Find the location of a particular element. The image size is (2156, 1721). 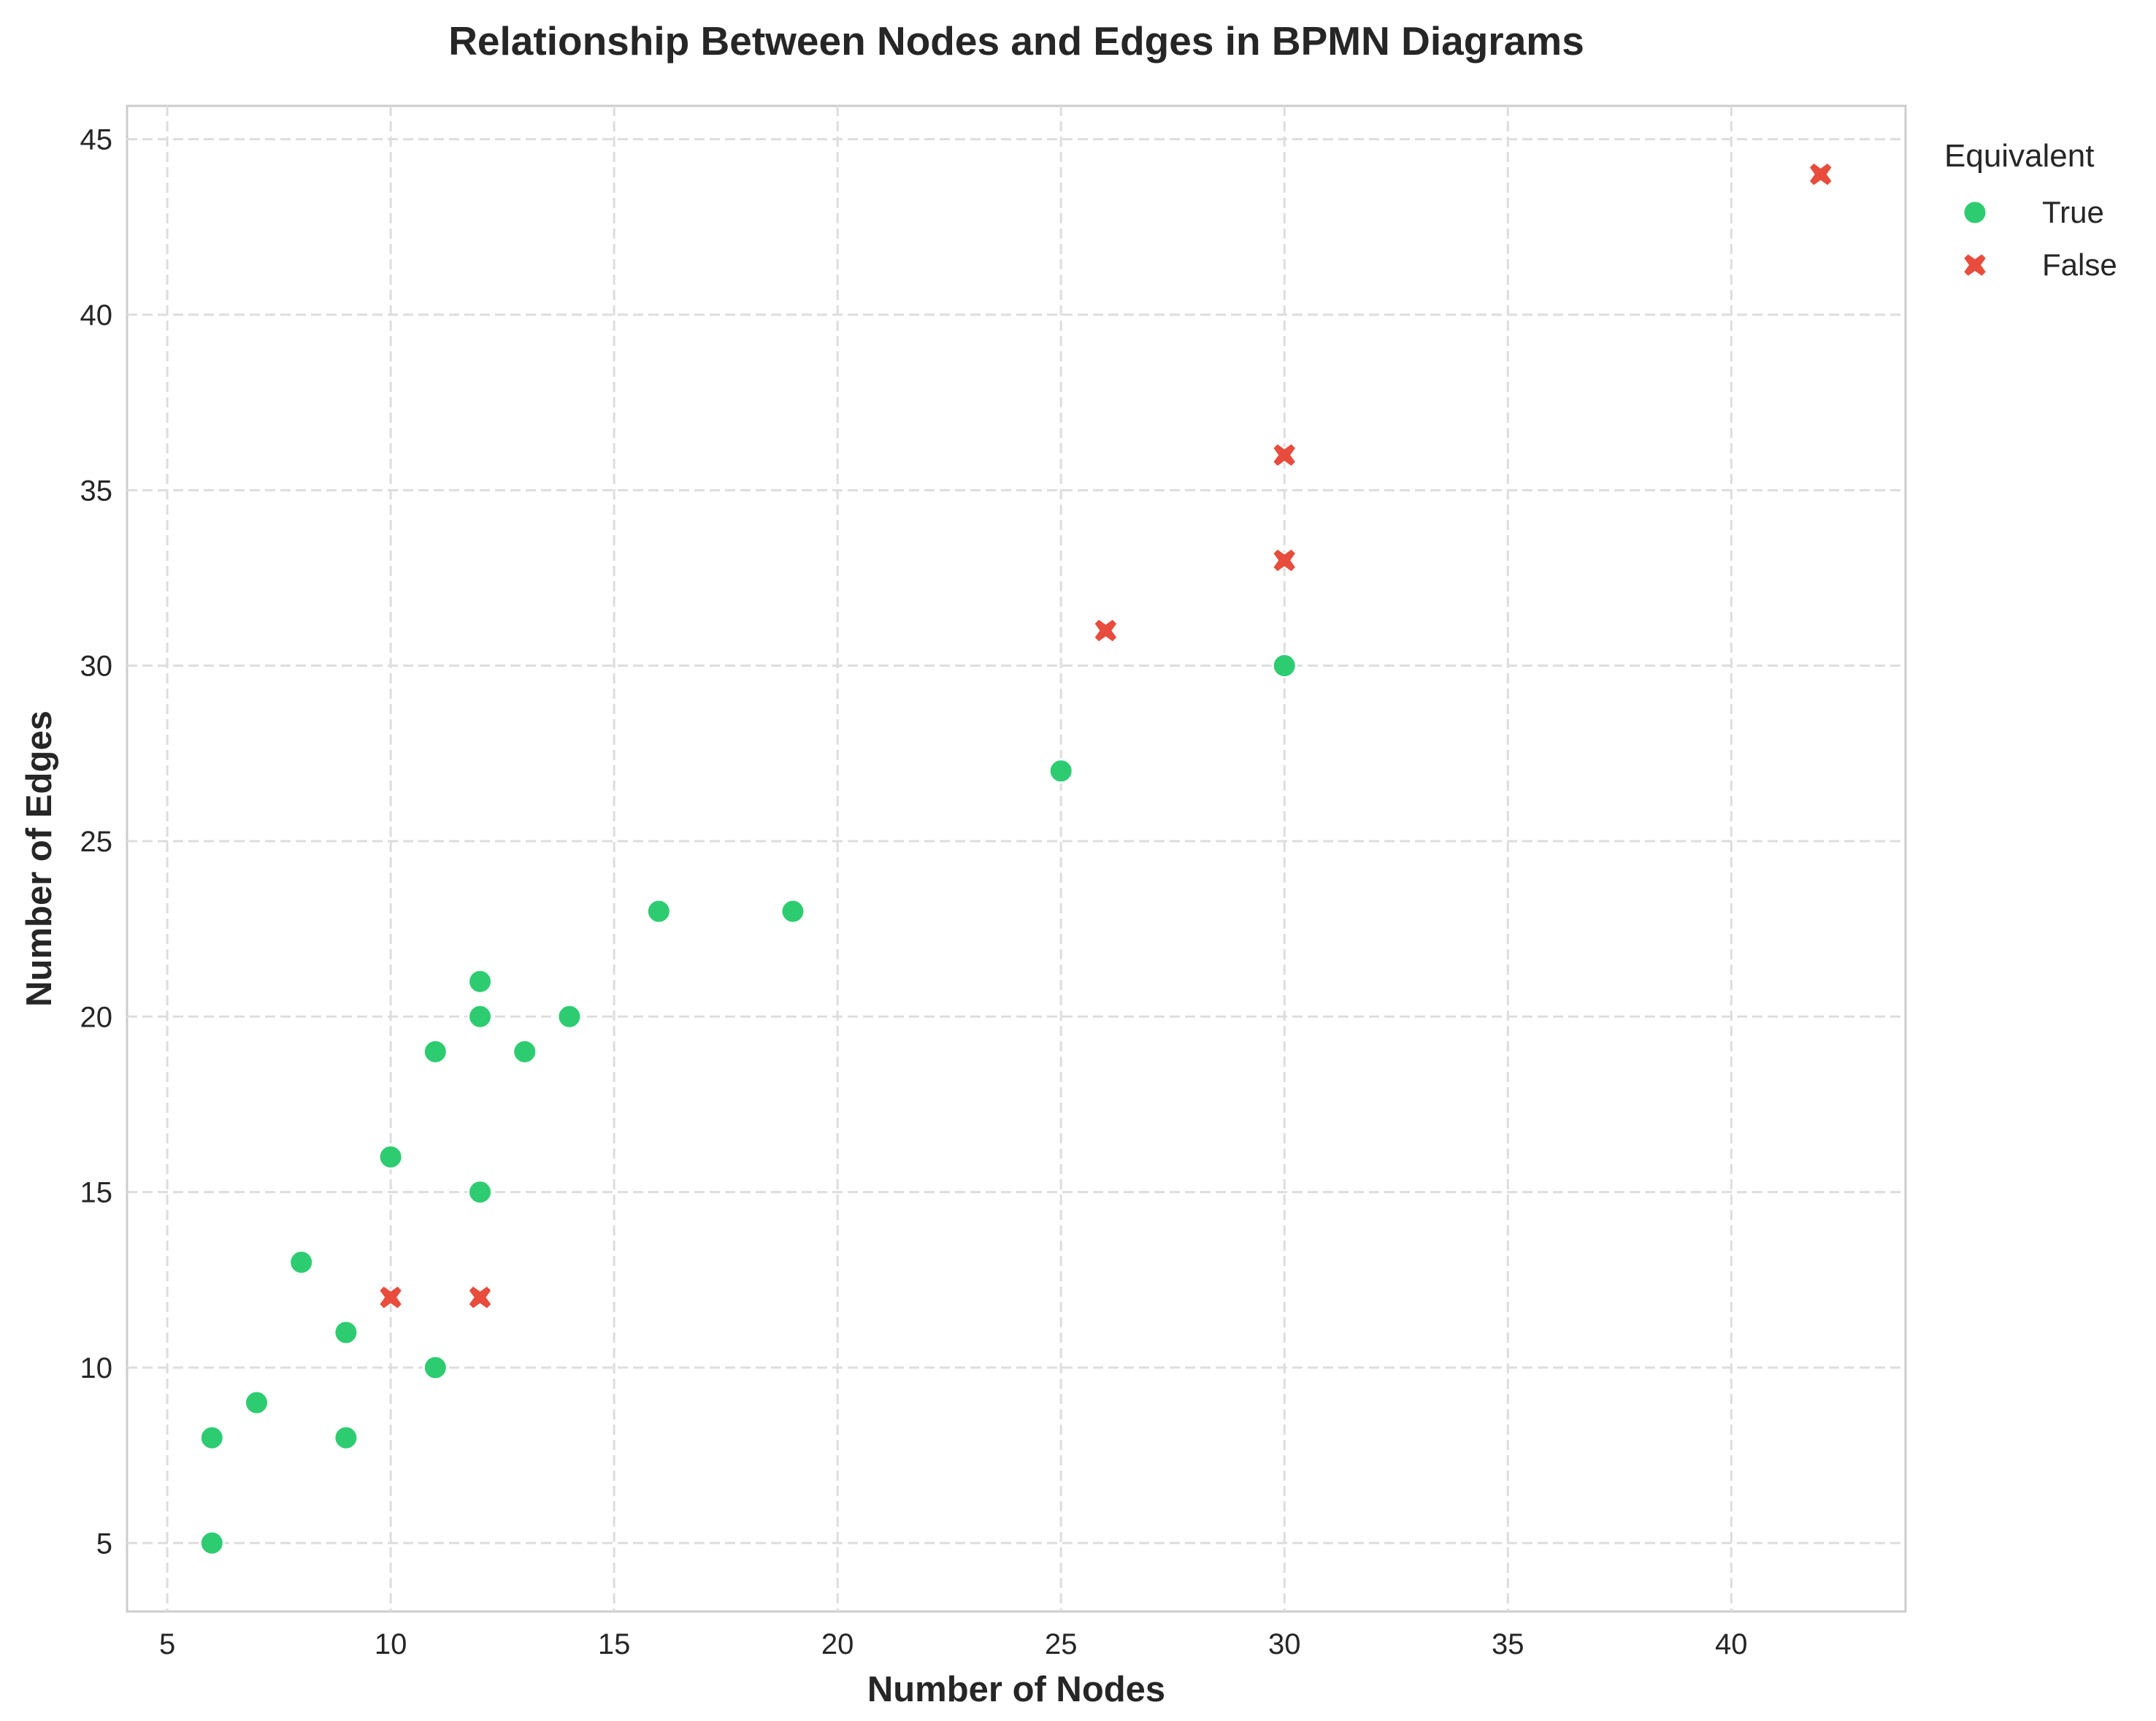

y-axis-label: Number of Edges is located at coordinates (39, 859).